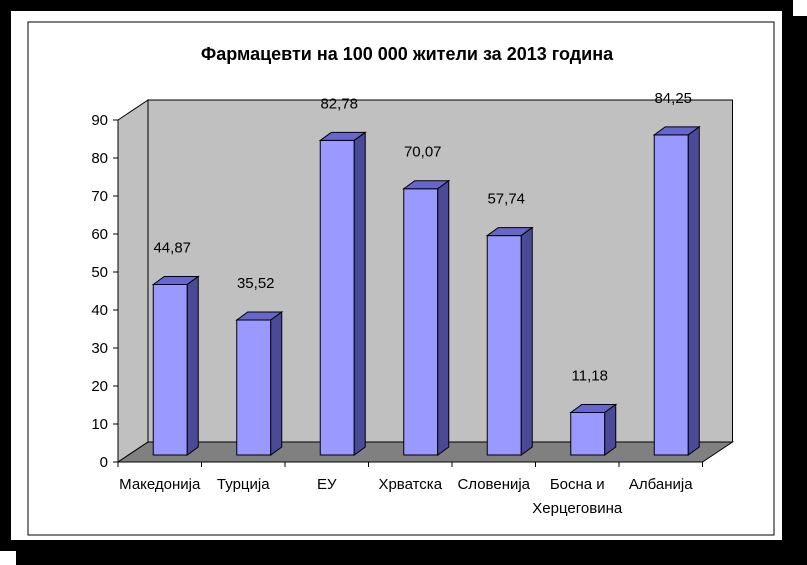 This screenshot has height=565, width=807. What do you see at coordinates (661, 484) in the screenshot?
I see `x-tick-label: Албанија` at bounding box center [661, 484].